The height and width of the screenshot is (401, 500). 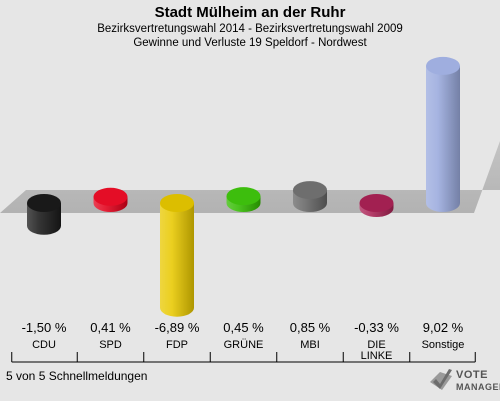 I want to click on category-label-5-line1: LINKE, so click(x=377, y=356).